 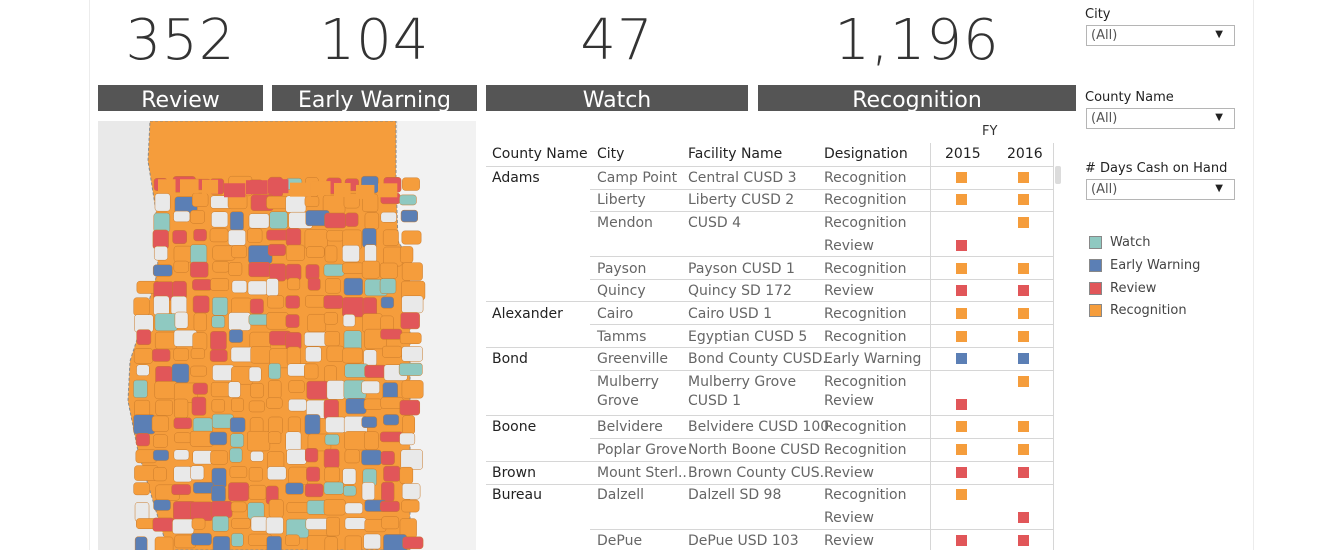 What do you see at coordinates (849, 541) in the screenshot?
I see `table-cell-designation: Review` at bounding box center [849, 541].